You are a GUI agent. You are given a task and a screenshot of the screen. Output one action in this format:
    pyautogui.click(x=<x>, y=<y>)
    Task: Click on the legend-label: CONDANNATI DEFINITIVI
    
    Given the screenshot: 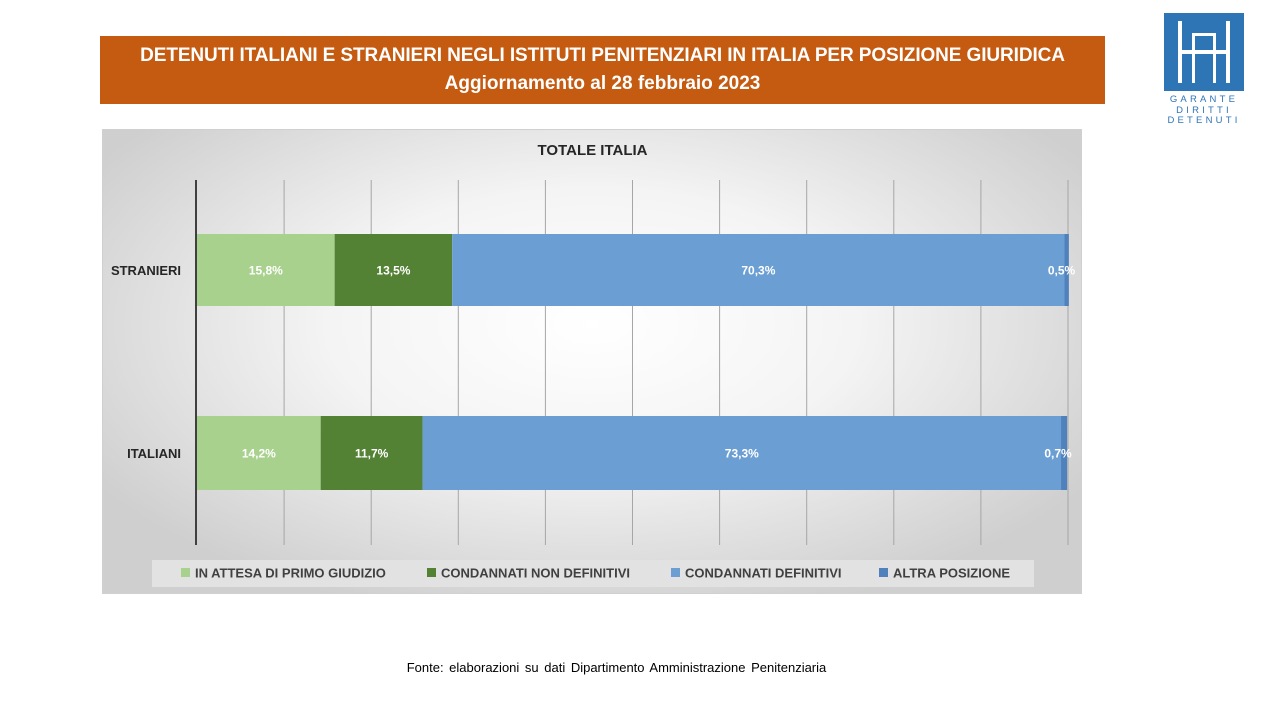 What is the action you would take?
    pyautogui.click(x=763, y=573)
    